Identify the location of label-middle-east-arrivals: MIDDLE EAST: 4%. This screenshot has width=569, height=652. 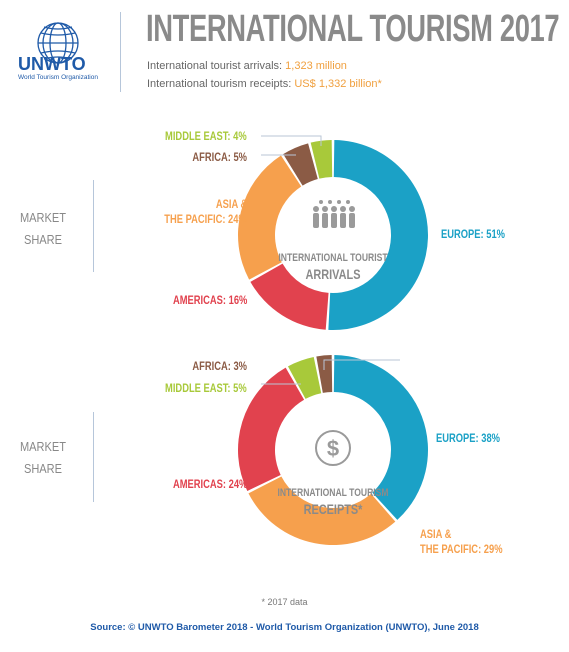
(206, 136).